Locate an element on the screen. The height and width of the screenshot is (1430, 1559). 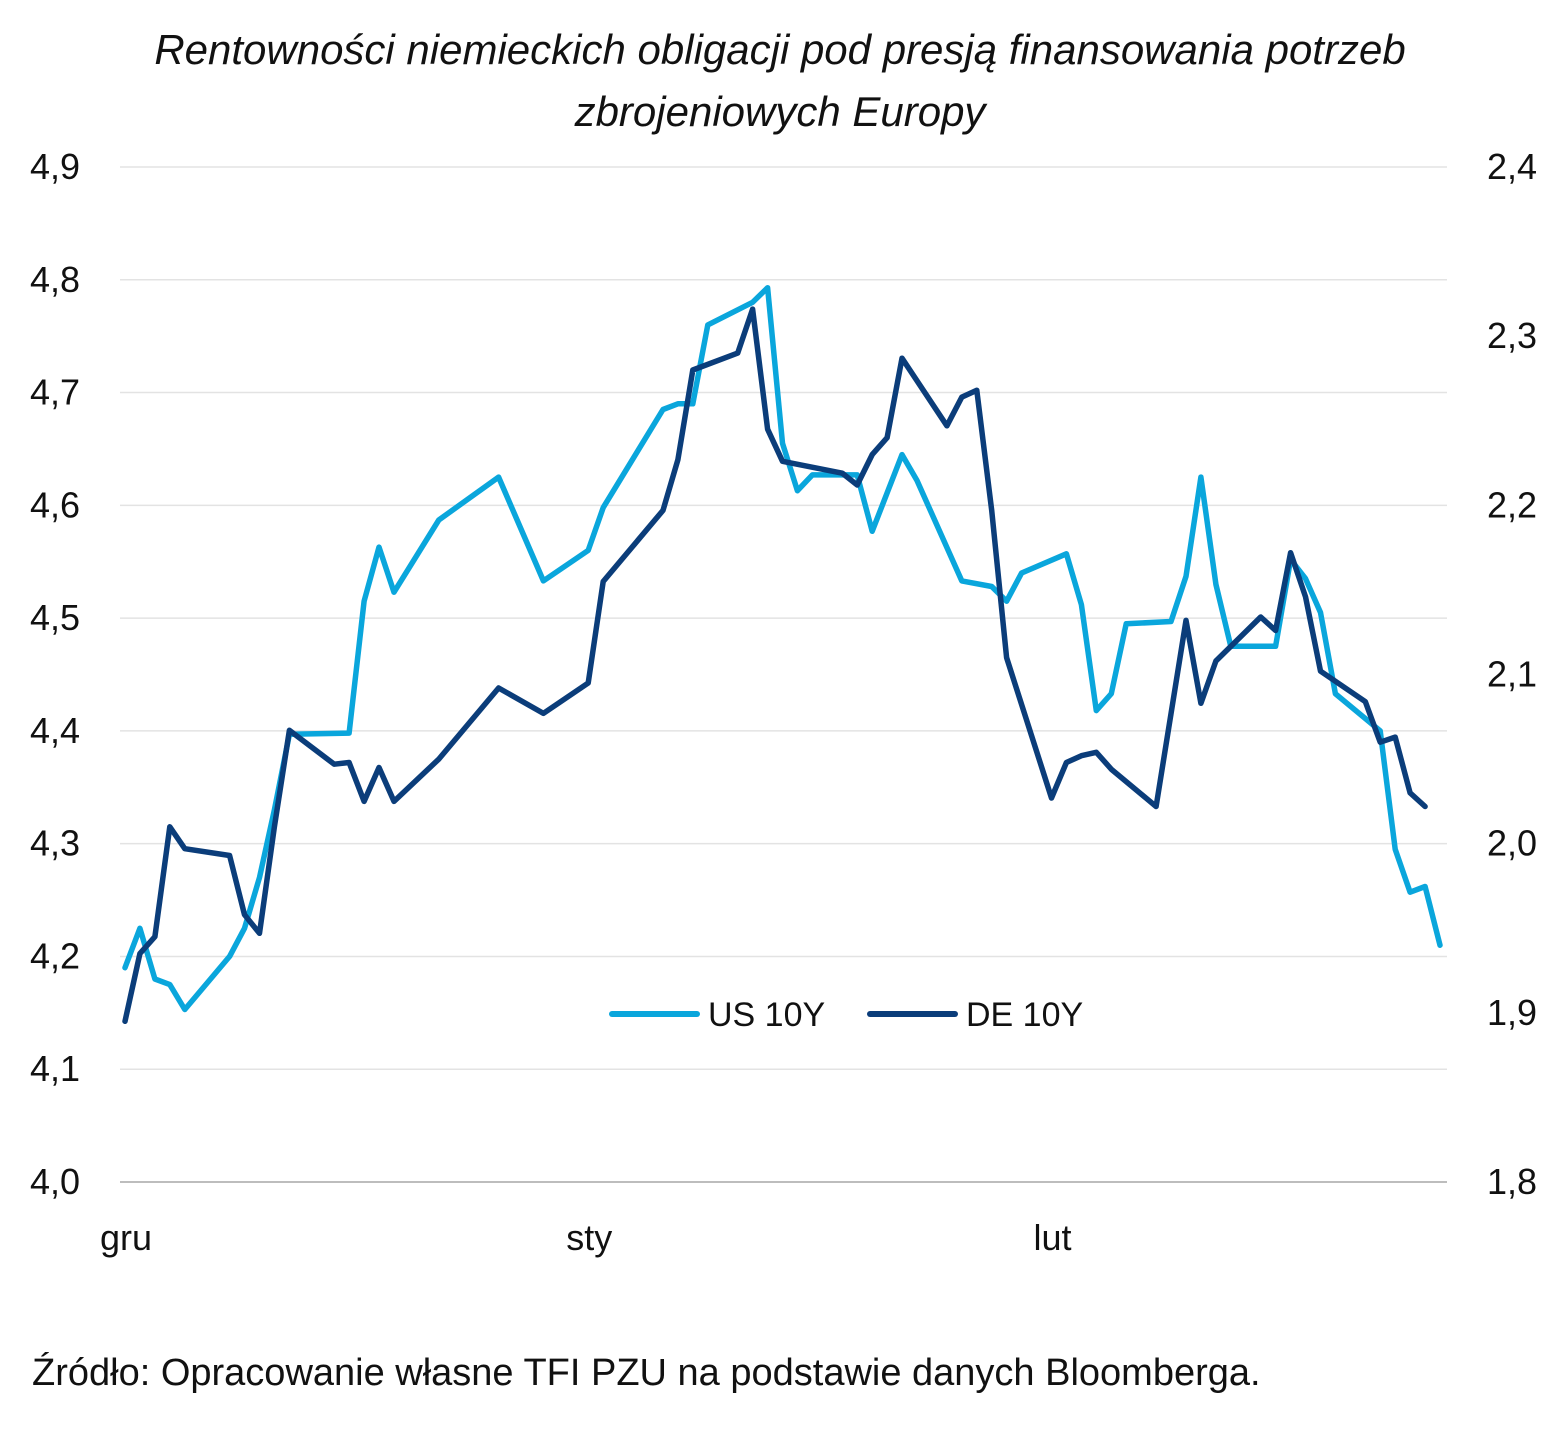
right-y-axis: 1,8 1,9 2,0 2,1 2,2 2,3 2,4 is located at coordinates (1512, 674).